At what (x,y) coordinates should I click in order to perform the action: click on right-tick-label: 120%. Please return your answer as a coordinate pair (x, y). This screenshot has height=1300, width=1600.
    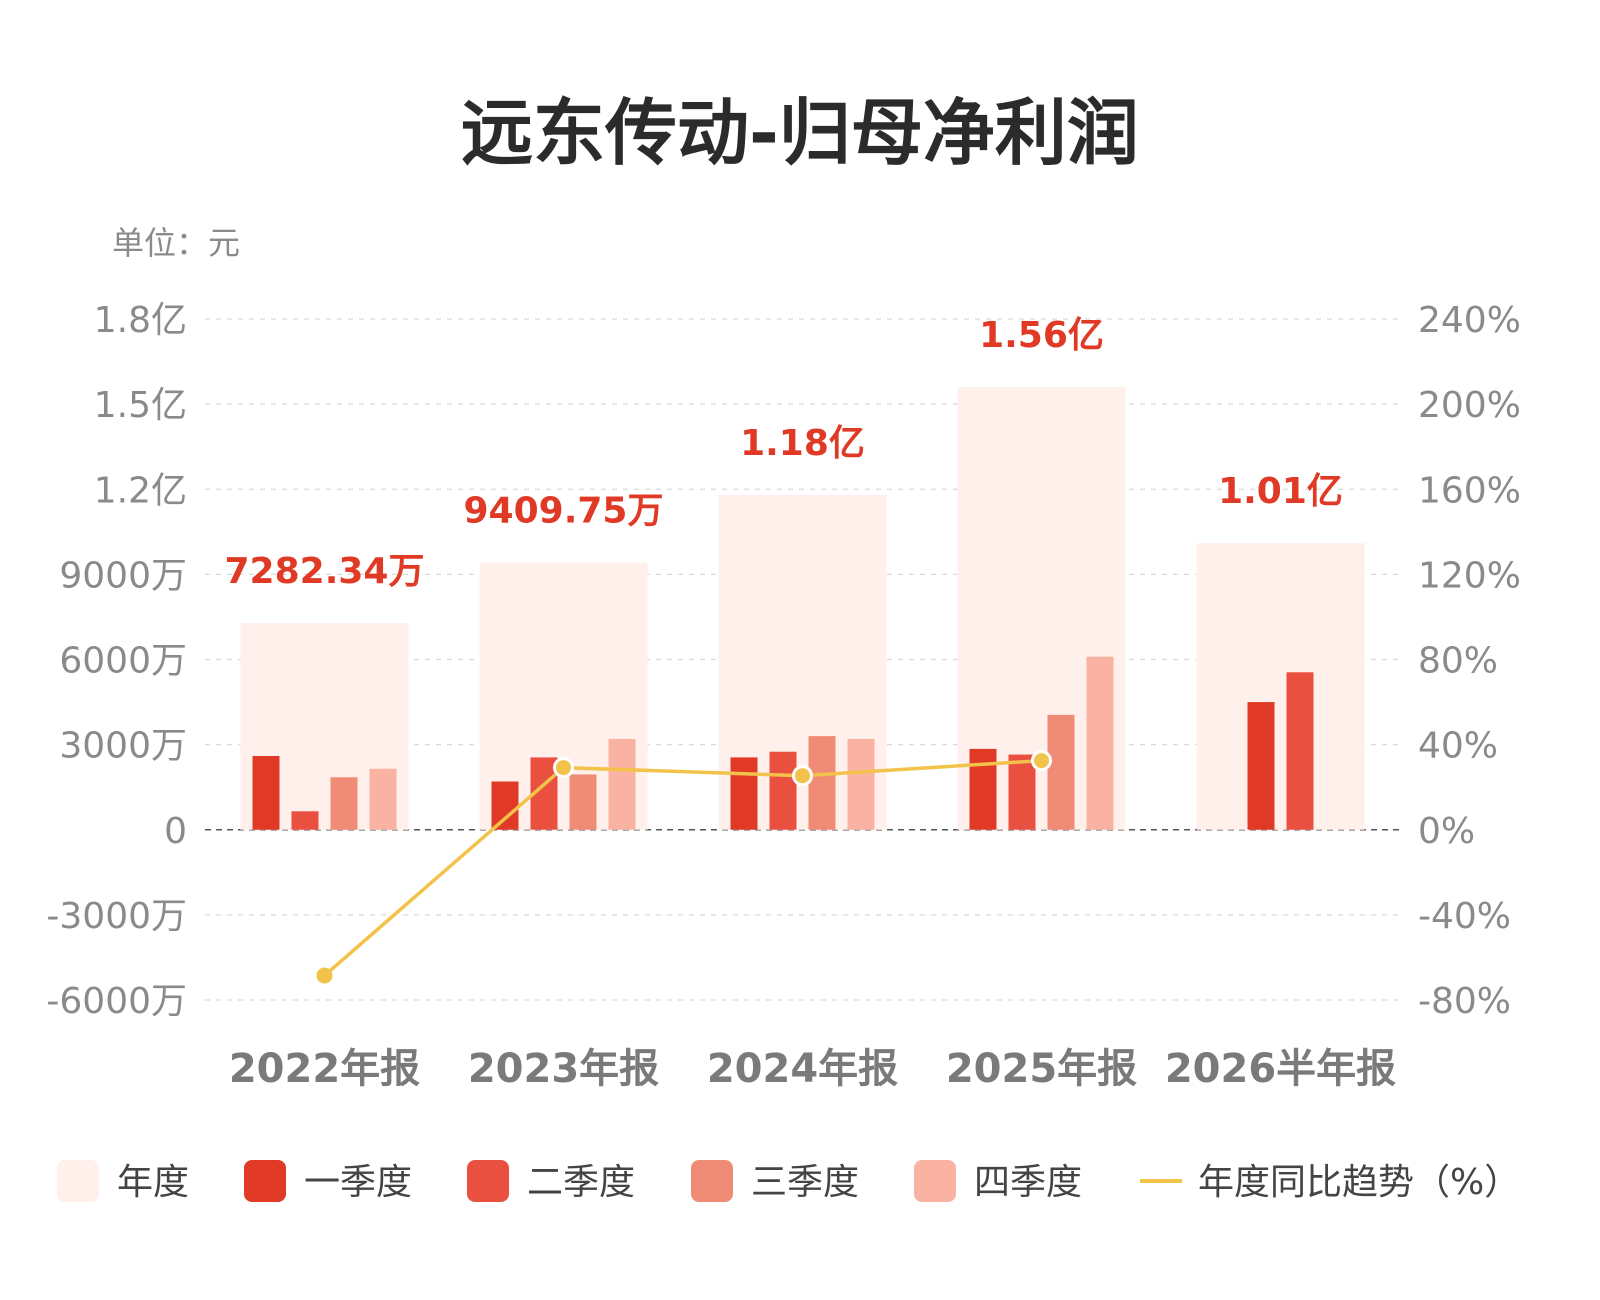
    Looking at the image, I should click on (1469, 575).